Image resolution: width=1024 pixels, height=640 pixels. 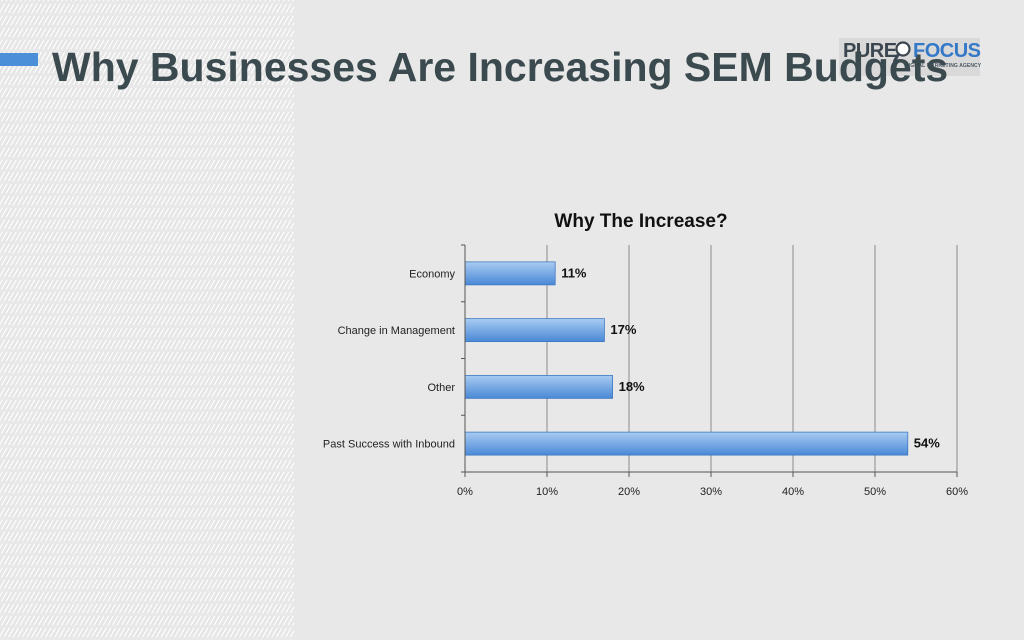 What do you see at coordinates (629, 492) in the screenshot?
I see `x-tick-label: 20%` at bounding box center [629, 492].